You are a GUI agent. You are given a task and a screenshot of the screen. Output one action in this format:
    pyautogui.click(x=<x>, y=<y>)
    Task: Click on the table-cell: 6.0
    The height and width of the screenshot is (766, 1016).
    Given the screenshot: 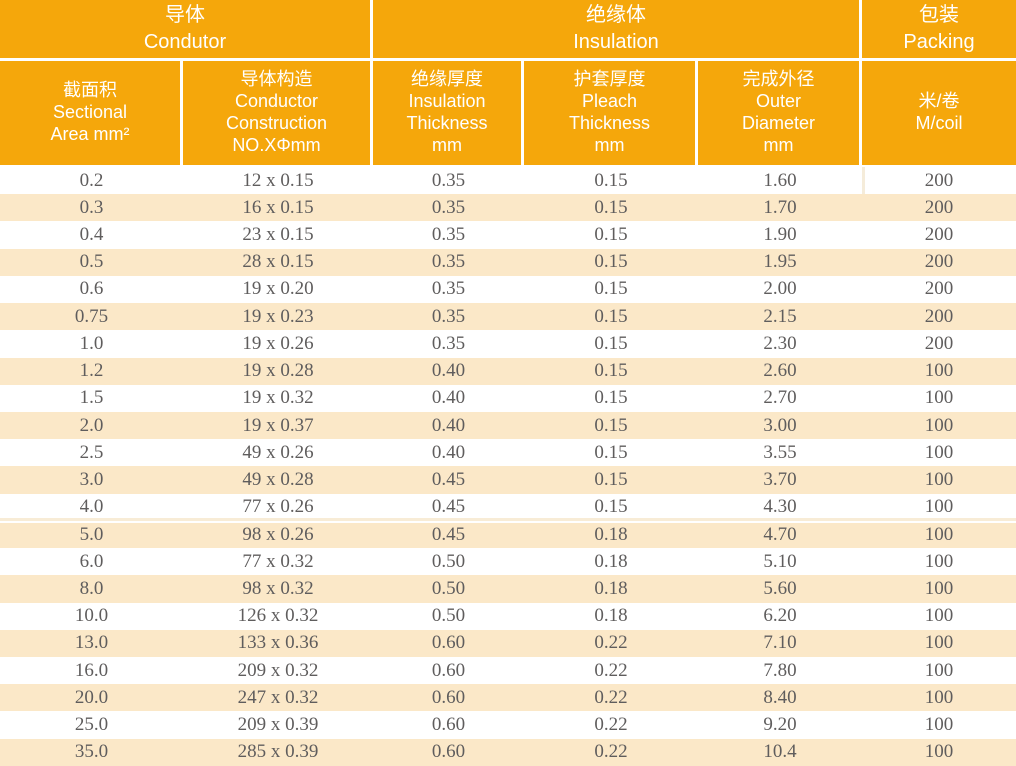 What is the action you would take?
    pyautogui.click(x=91, y=561)
    